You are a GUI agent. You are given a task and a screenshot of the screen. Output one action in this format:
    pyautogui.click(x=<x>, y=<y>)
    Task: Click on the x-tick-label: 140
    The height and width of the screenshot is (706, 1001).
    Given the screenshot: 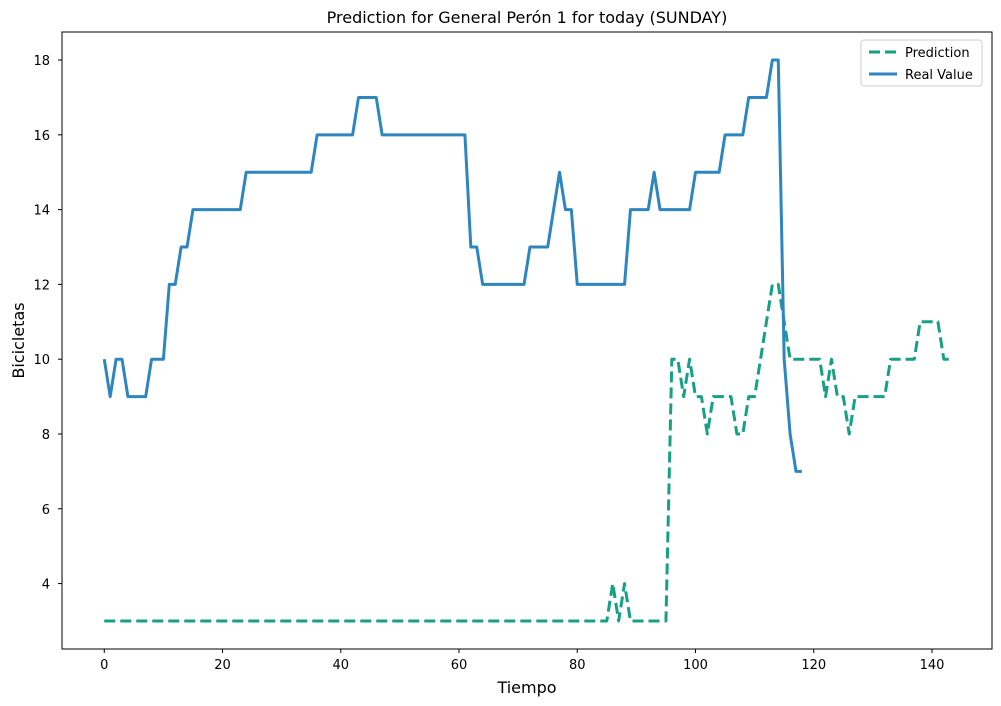 What is the action you would take?
    pyautogui.click(x=932, y=665)
    